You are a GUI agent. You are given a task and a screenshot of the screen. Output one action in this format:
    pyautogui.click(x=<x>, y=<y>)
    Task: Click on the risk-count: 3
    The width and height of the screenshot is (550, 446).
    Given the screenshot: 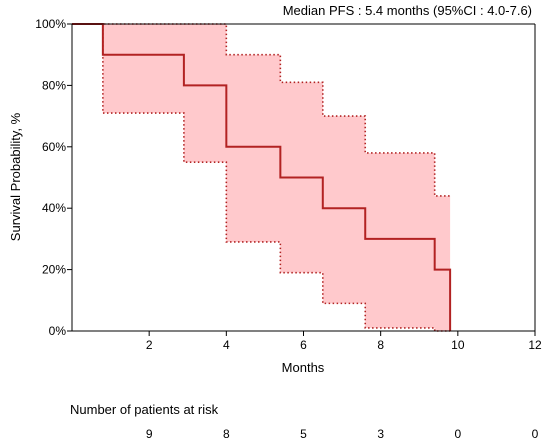 What is the action you would take?
    pyautogui.click(x=380, y=434)
    